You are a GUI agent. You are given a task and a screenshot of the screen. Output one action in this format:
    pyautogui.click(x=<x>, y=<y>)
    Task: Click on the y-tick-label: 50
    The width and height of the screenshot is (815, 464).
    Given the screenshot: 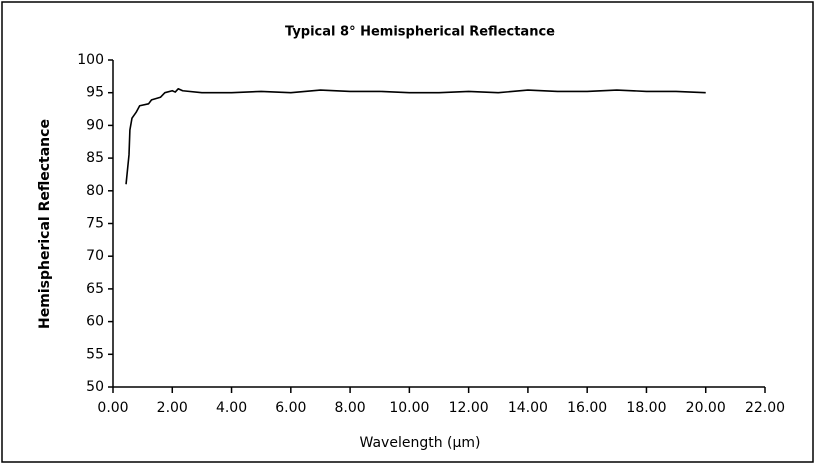 What is the action you would take?
    pyautogui.click(x=95, y=387)
    